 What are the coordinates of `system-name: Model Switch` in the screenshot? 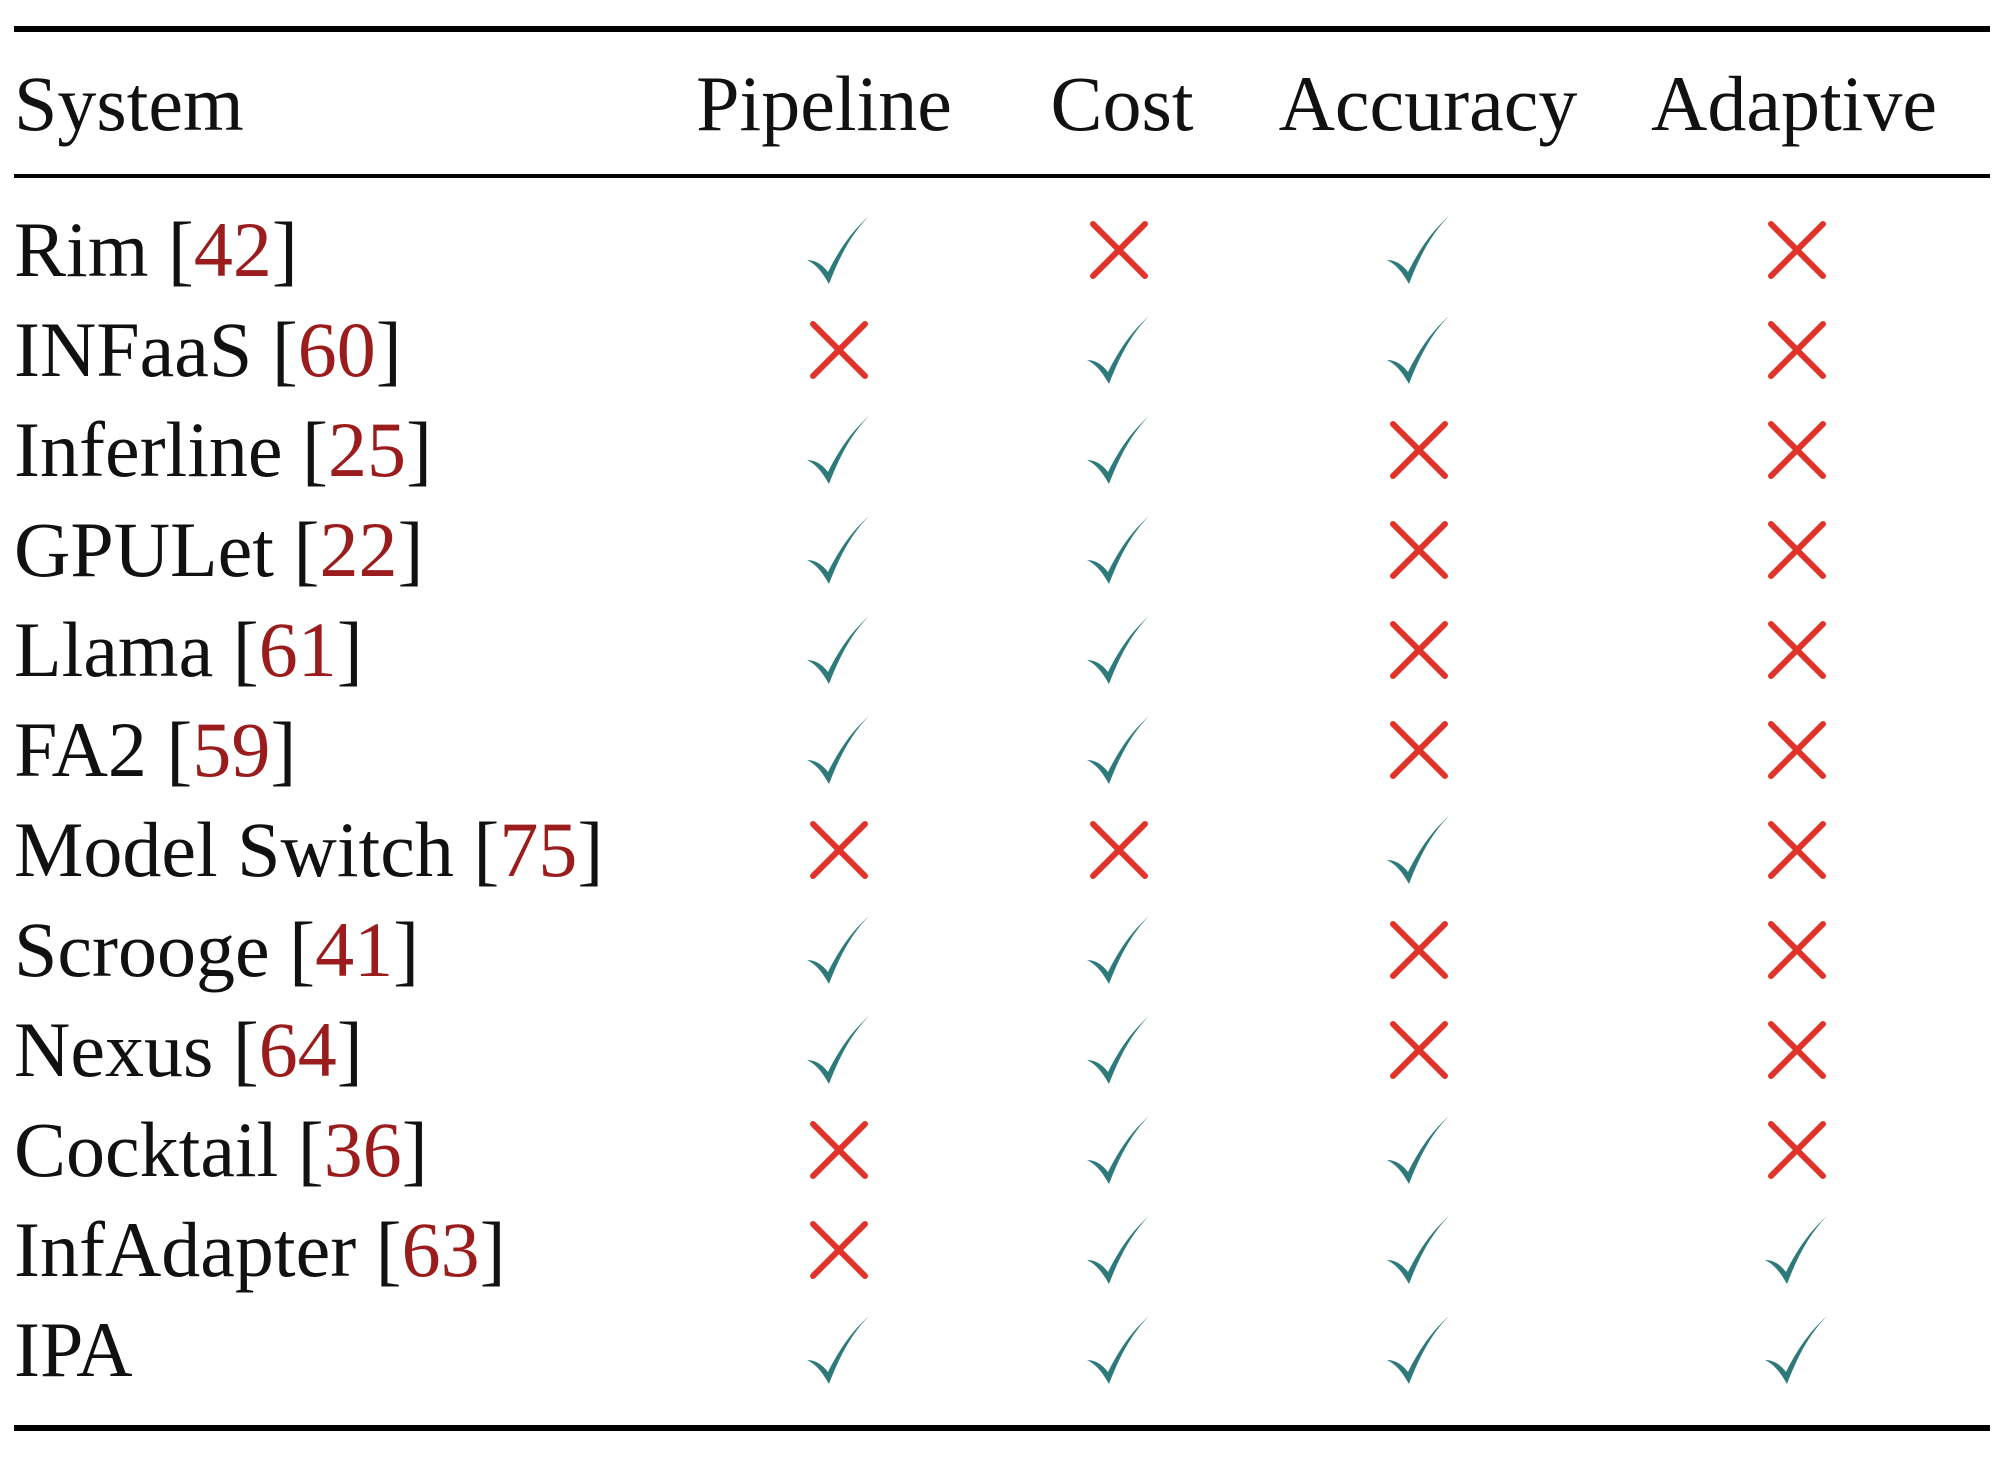 It's located at (234, 849).